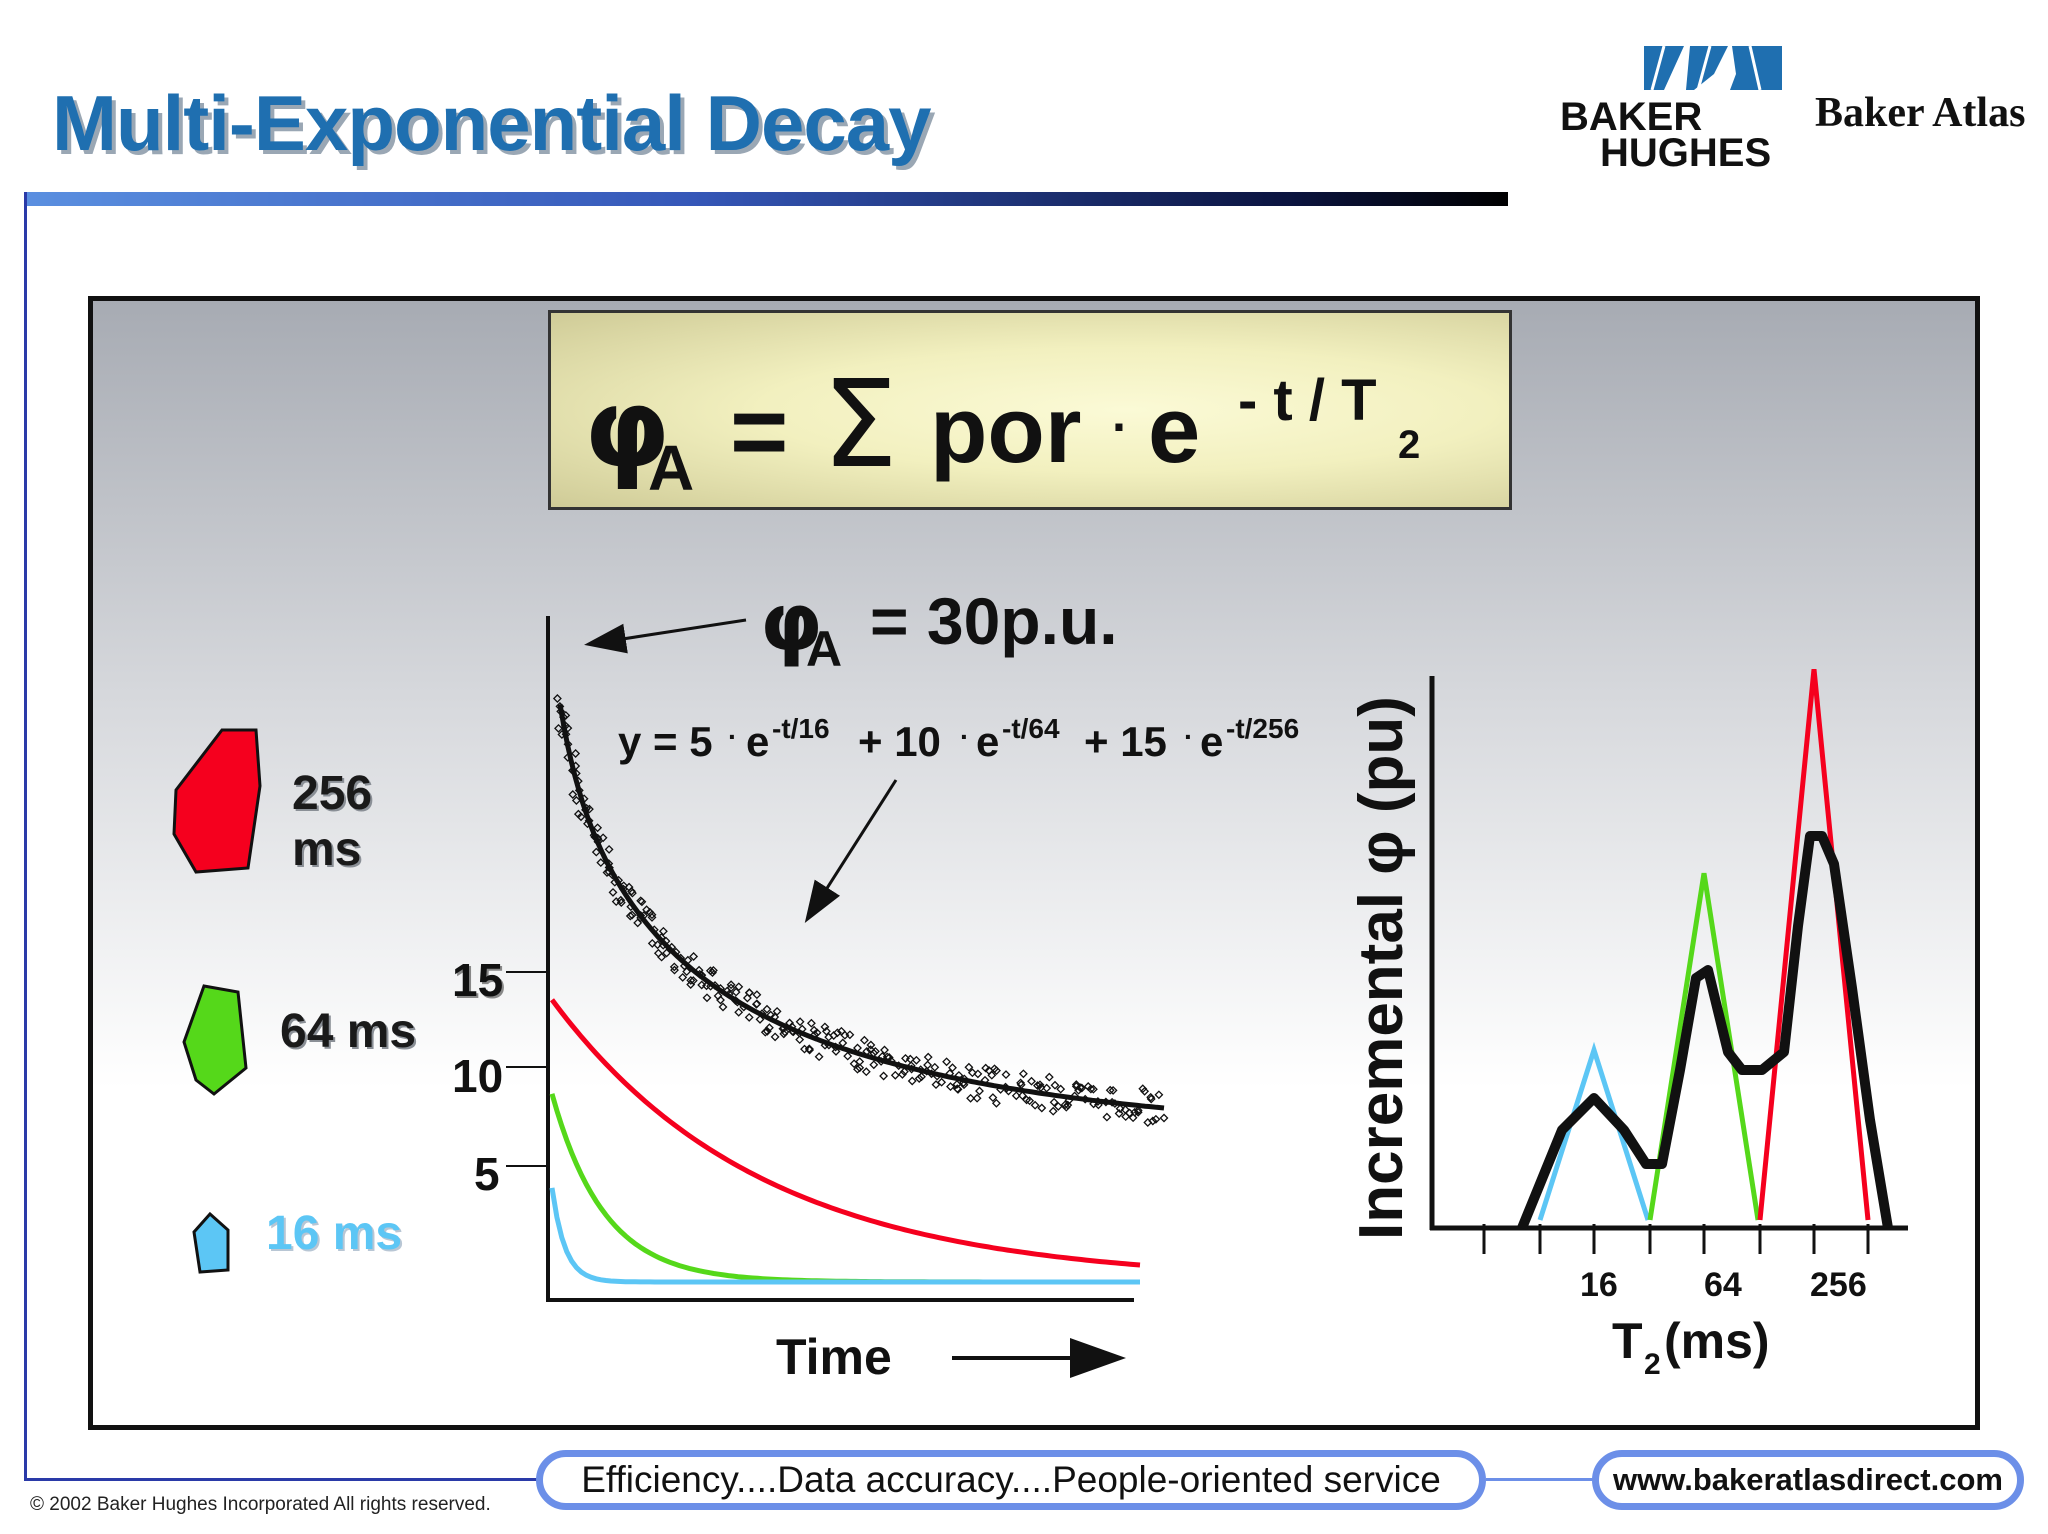  Describe the element at coordinates (1031, 728) in the screenshot. I see `fit-eq-exp2: -t/64` at that location.